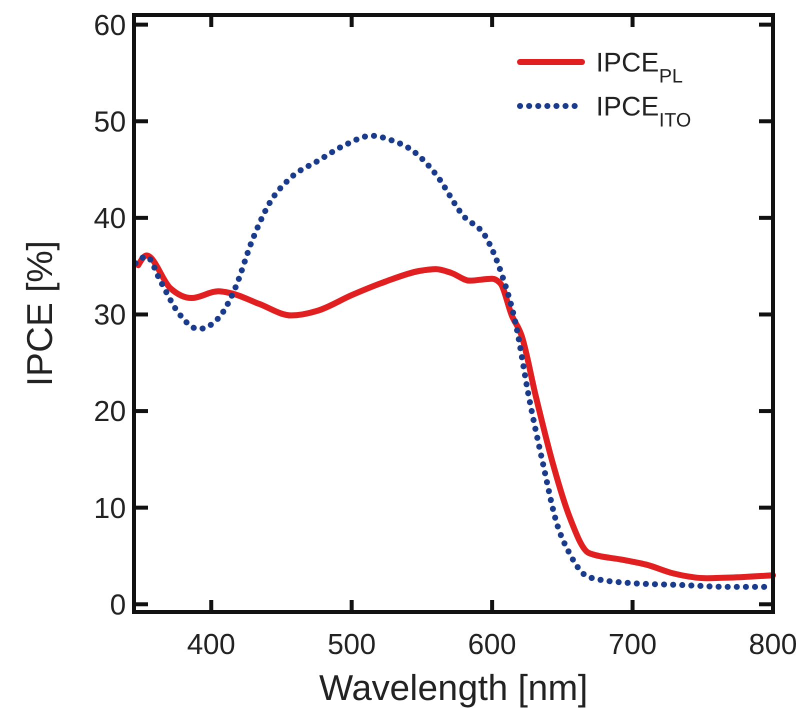 The image size is (803, 712). I want to click on x-tick-label: 400, so click(211, 645).